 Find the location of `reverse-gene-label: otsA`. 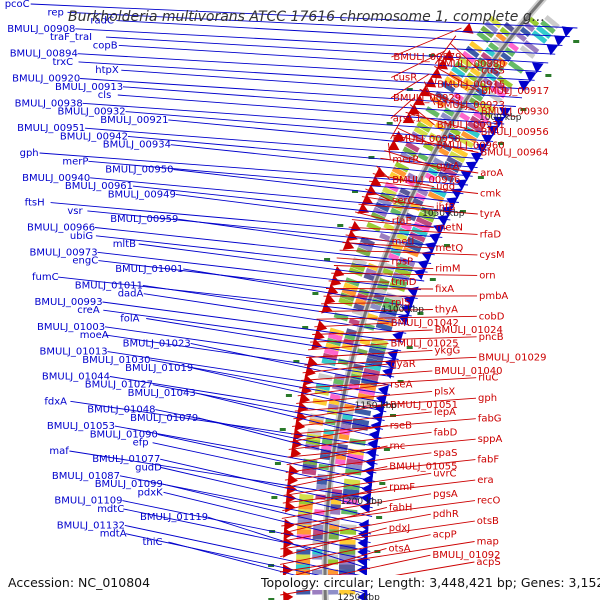

reverse-gene-label: otsA is located at coordinates (400, 548).